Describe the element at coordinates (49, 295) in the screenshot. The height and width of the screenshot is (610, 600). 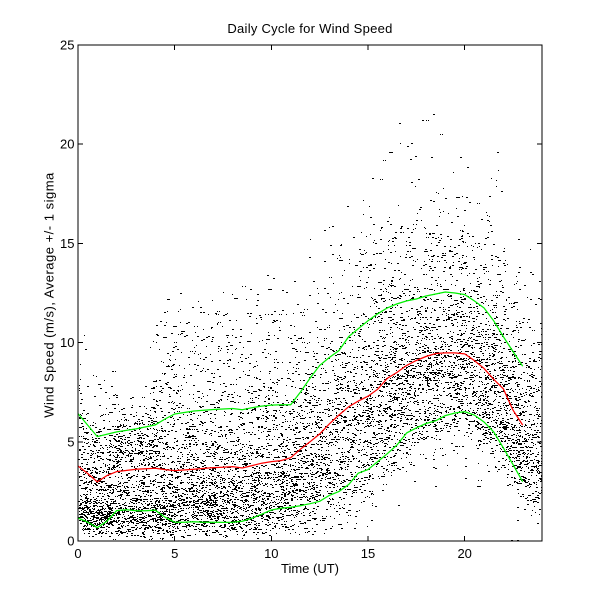
I see `svg-text:Wind Speed (m/s), Average +/-: Wind Speed (m/s), Average +/- 1 sigma` at that location.